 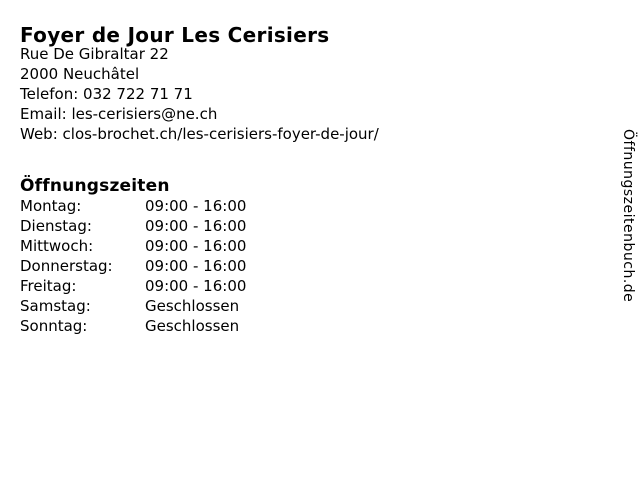 What do you see at coordinates (55, 306) in the screenshot?
I see `day-label: Samstag:` at bounding box center [55, 306].